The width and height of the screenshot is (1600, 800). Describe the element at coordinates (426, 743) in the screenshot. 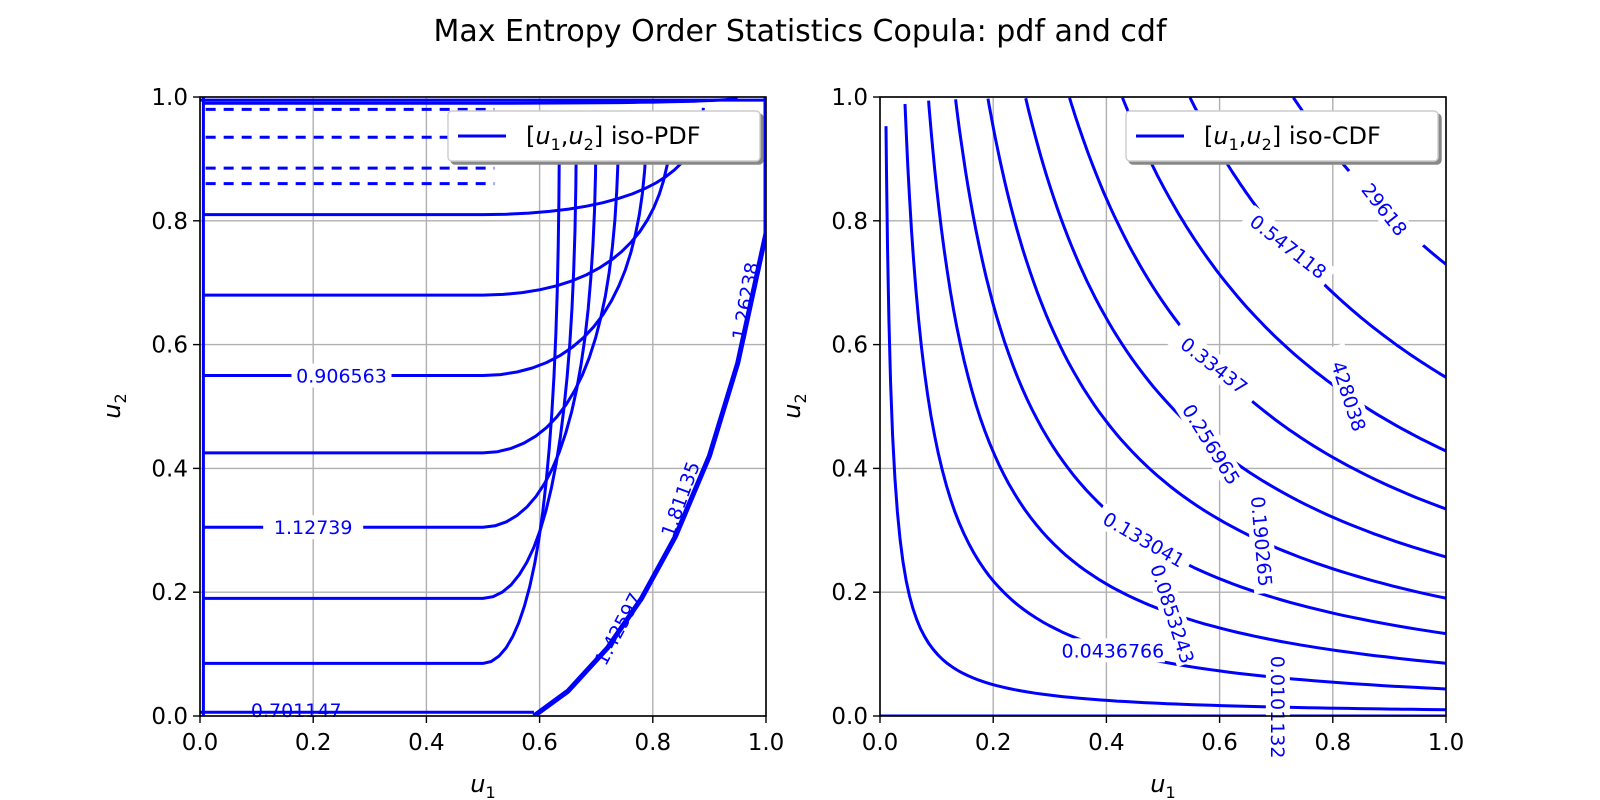

I see `pdf-x-tick-label: 0.4` at that location.